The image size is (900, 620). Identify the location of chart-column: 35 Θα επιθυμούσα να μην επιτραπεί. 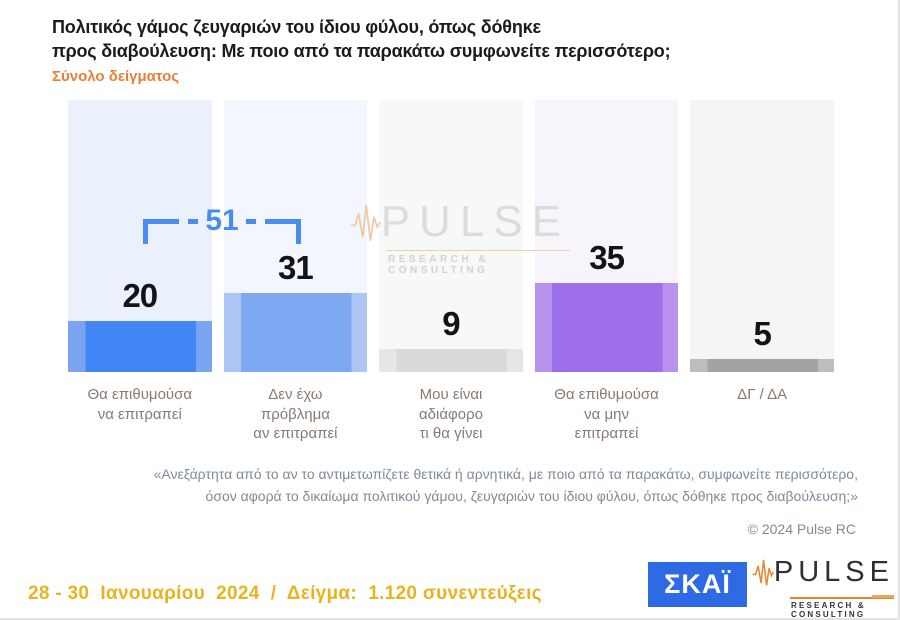
(606, 272).